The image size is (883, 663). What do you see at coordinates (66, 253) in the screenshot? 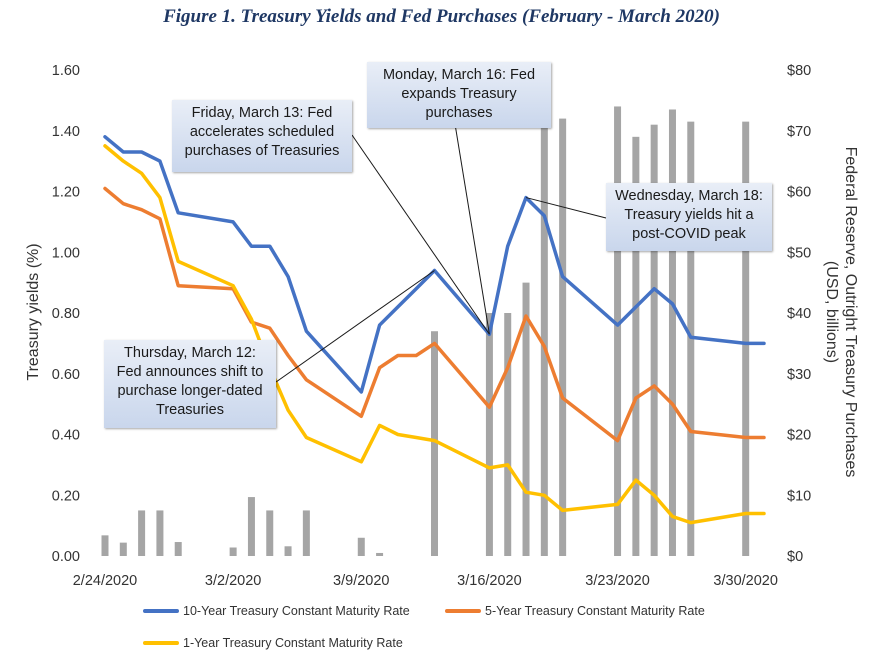
I see `y-tick-label: 1.00` at bounding box center [66, 253].